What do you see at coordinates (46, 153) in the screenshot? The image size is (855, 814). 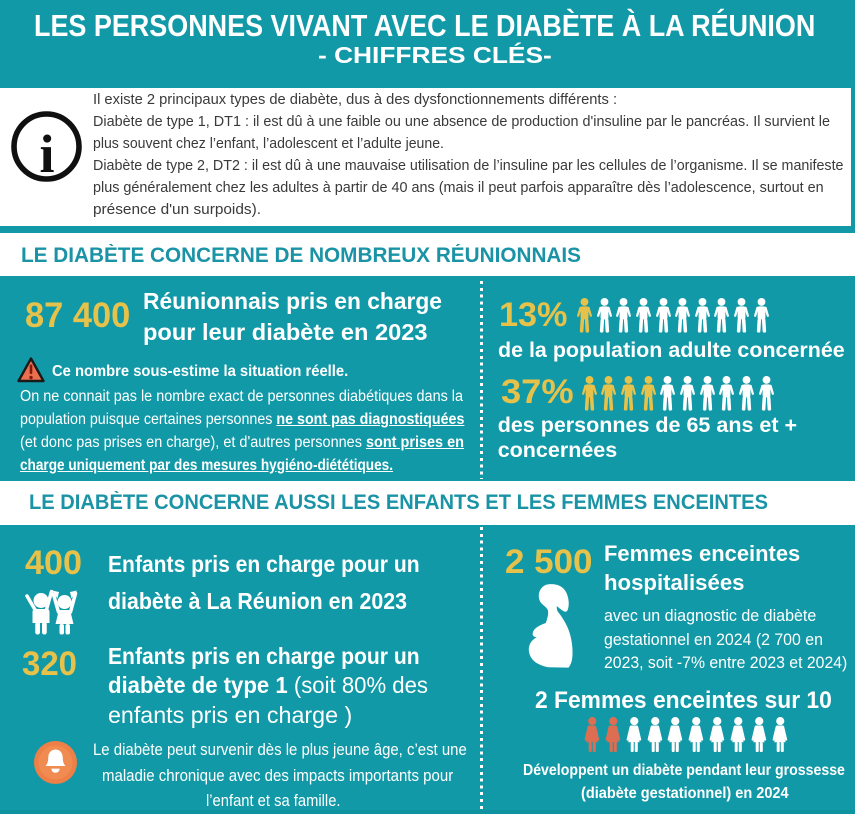 I see `svg-text: i` at bounding box center [46, 153].